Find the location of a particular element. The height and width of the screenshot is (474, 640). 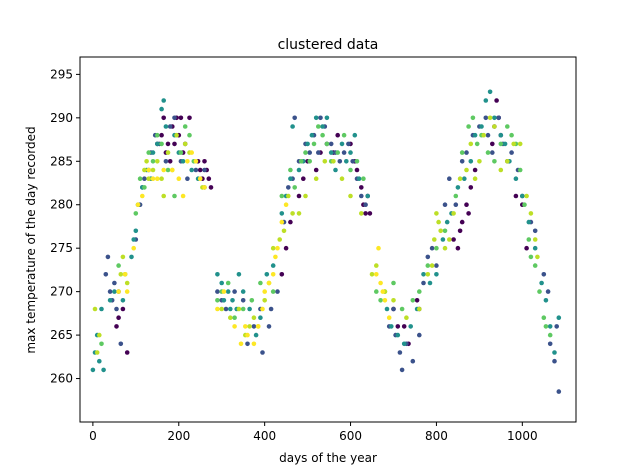

y-tick-label: 290 is located at coordinates (61, 118).